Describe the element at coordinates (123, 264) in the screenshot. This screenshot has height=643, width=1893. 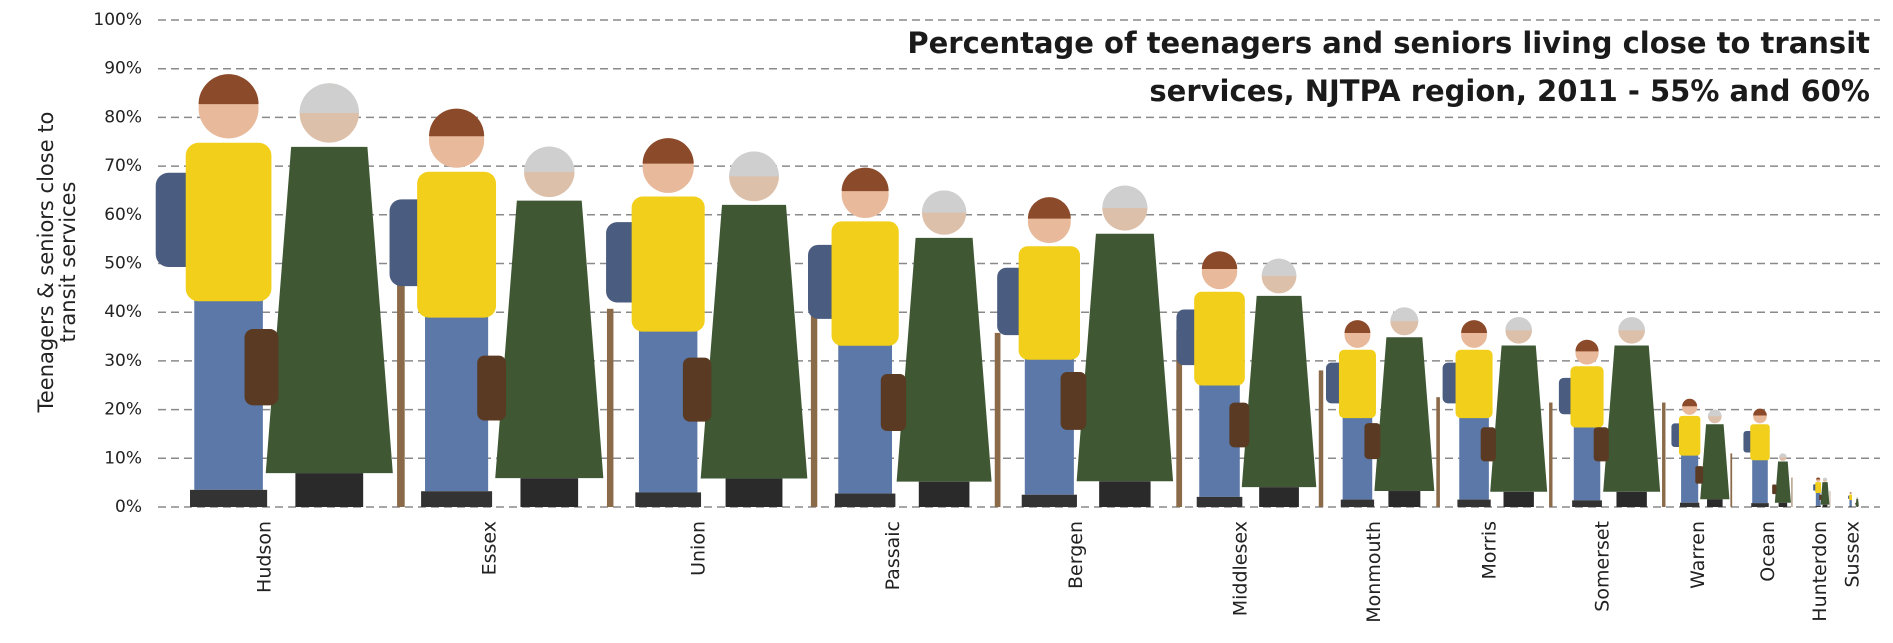
I see `y-tick-label: 50%` at that location.